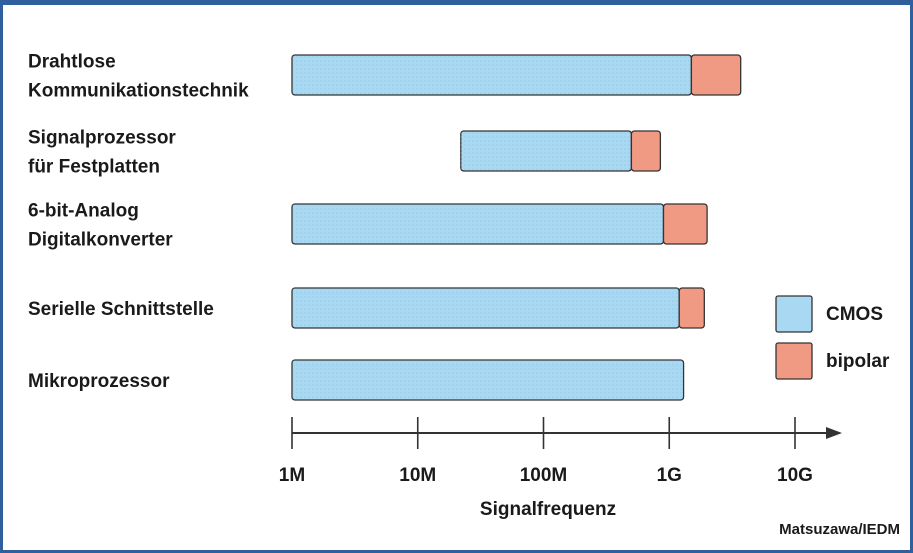 The height and width of the screenshot is (553, 913). I want to click on category-label: Digitalkonverter, so click(100, 240).